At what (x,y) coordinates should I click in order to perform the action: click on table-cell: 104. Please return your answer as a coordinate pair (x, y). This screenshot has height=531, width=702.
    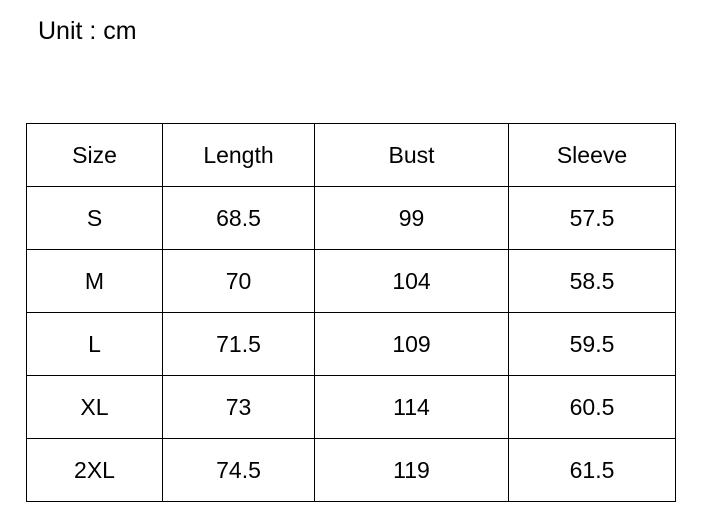
    Looking at the image, I should click on (411, 281).